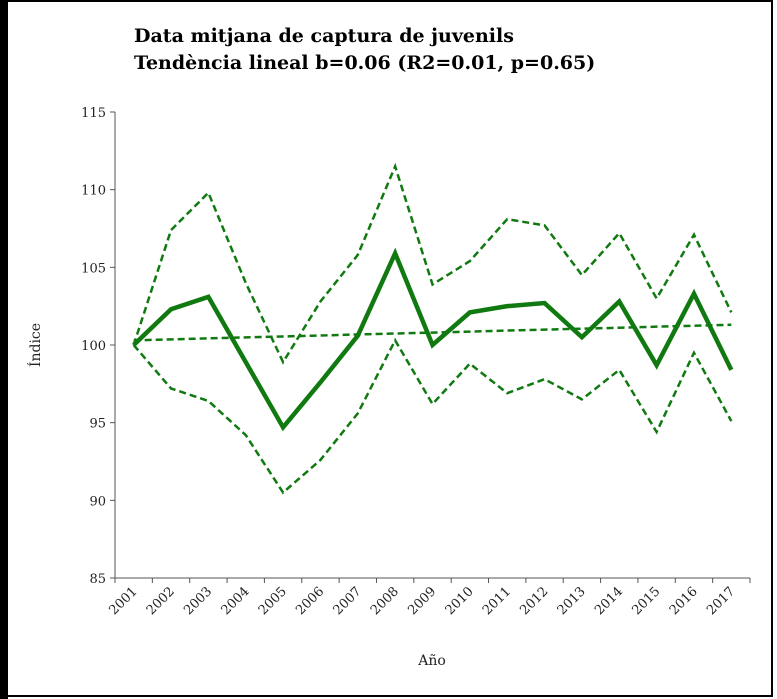  I want to click on x-tick-label: 2013, so click(572, 601).